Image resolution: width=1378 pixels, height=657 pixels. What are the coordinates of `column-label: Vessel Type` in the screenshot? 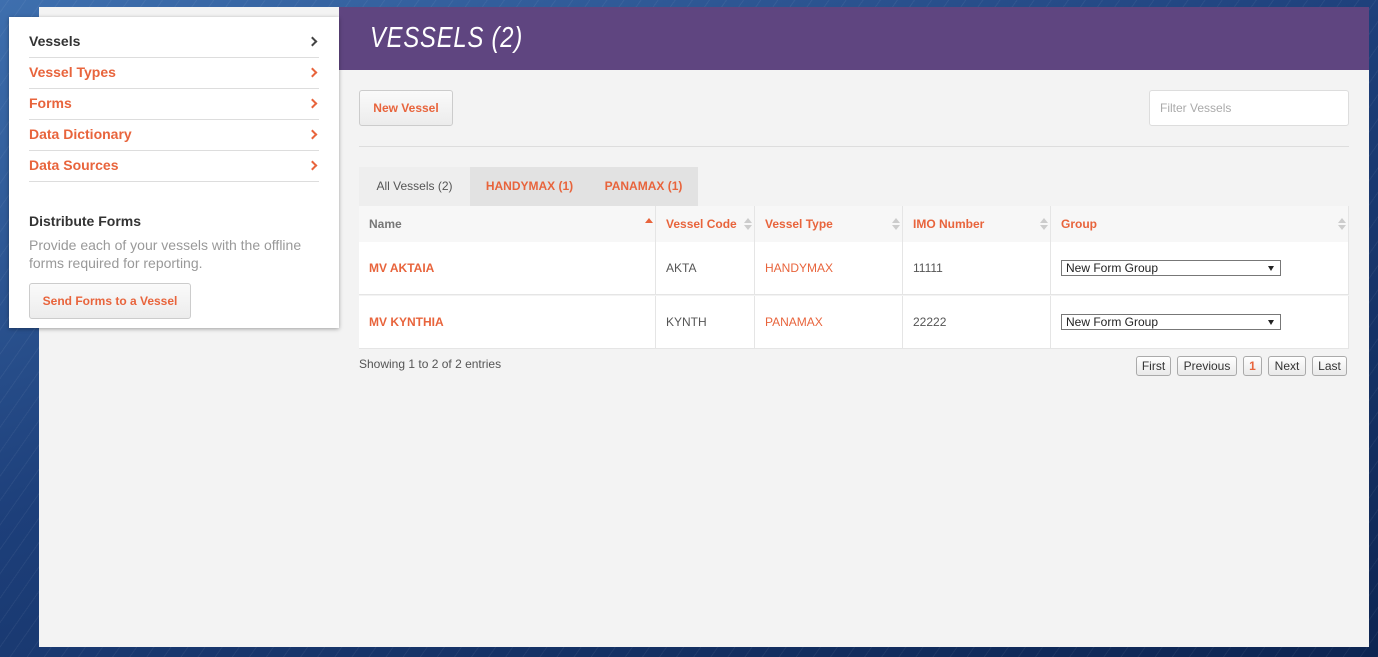 It's located at (799, 224).